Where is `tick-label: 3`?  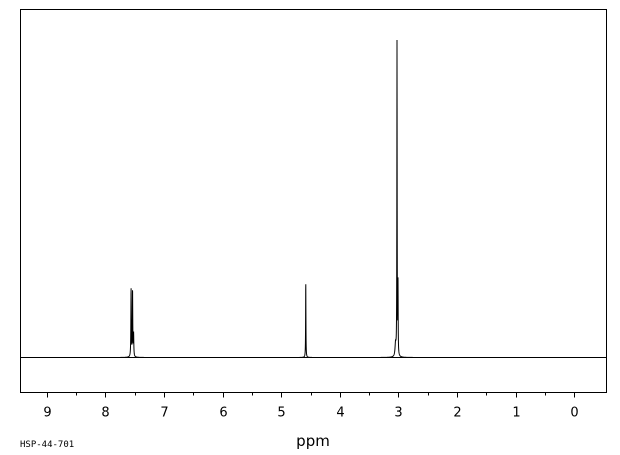 tick-label: 3 is located at coordinates (398, 413).